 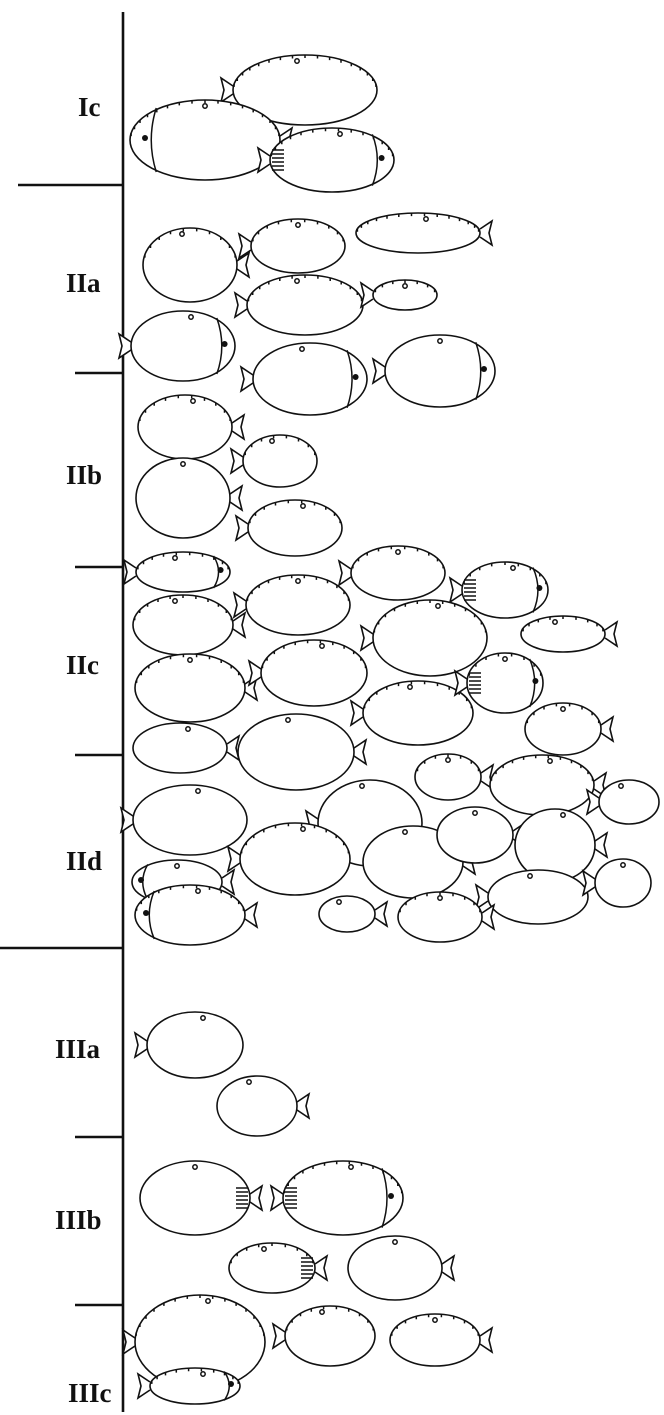 What do you see at coordinates (82, 665) in the screenshot?
I see `group-label-iic: IIc` at bounding box center [82, 665].